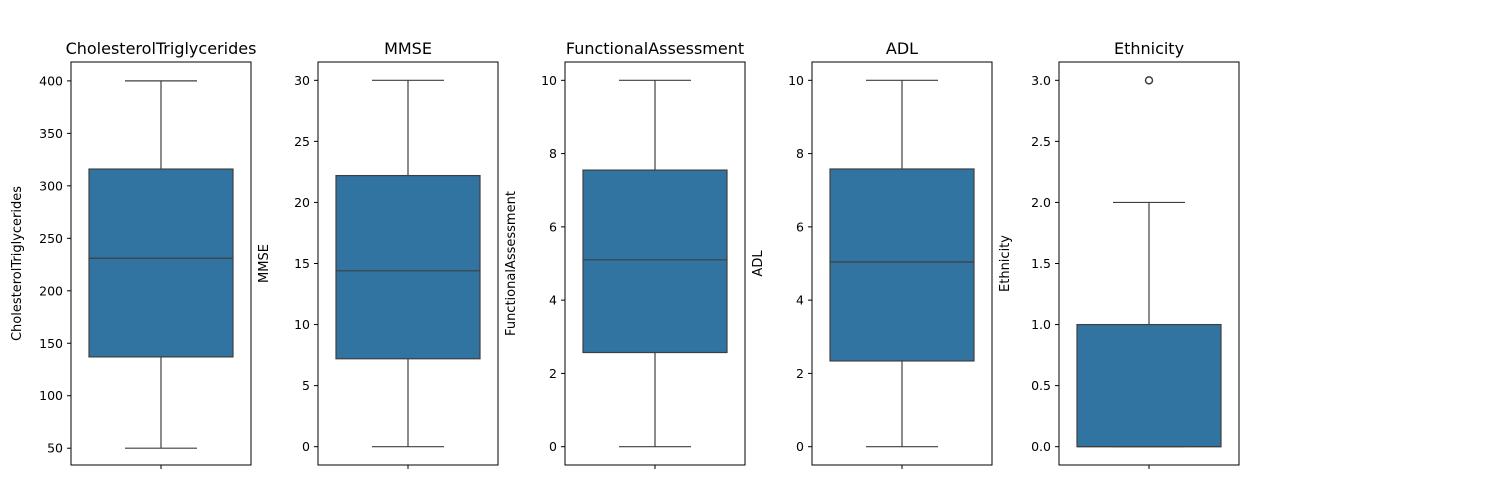  Describe the element at coordinates (264, 263) in the screenshot. I see `y-axis-label: MMSE` at that location.